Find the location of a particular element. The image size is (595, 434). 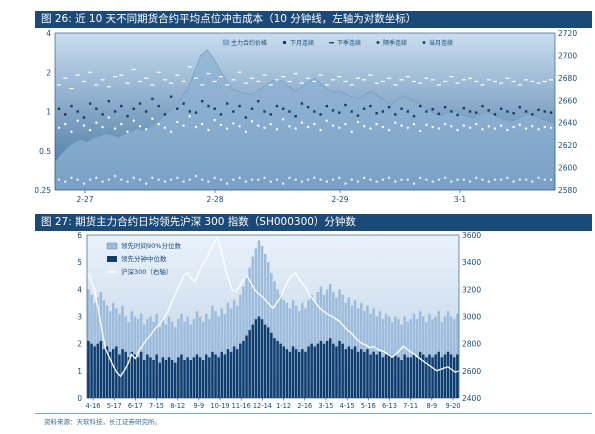

x-tick-label: 2-16 is located at coordinates (304, 406).